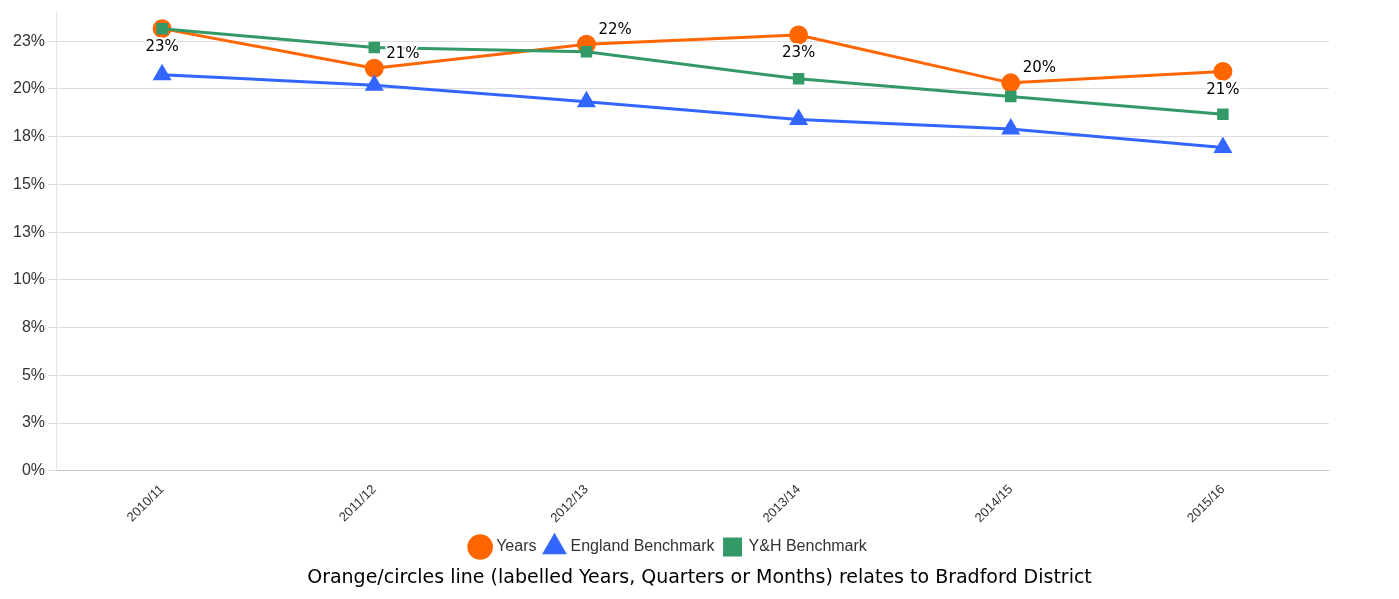 This screenshot has width=1399, height=599. Describe the element at coordinates (33, 374) in the screenshot. I see `y-tick-label: 5%` at that location.